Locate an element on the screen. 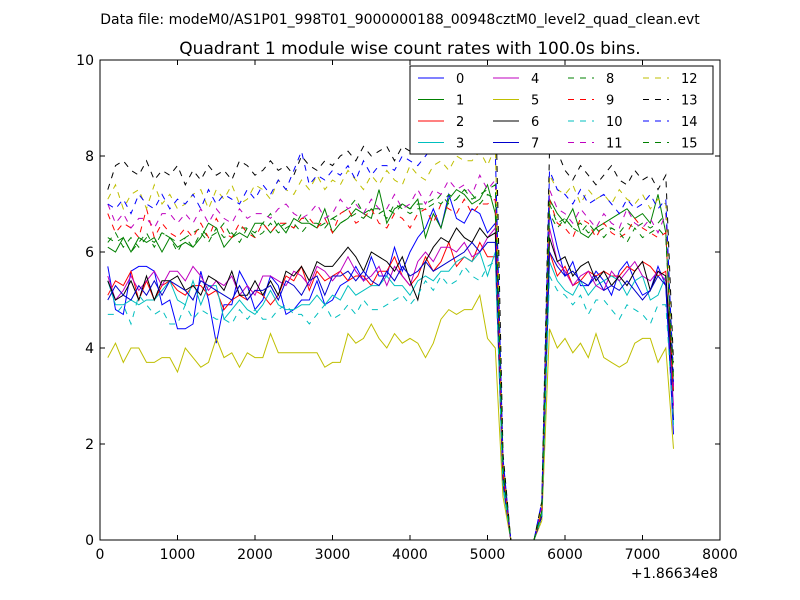 This screenshot has width=800, height=600. legend-label-10: 10 is located at coordinates (614, 122).